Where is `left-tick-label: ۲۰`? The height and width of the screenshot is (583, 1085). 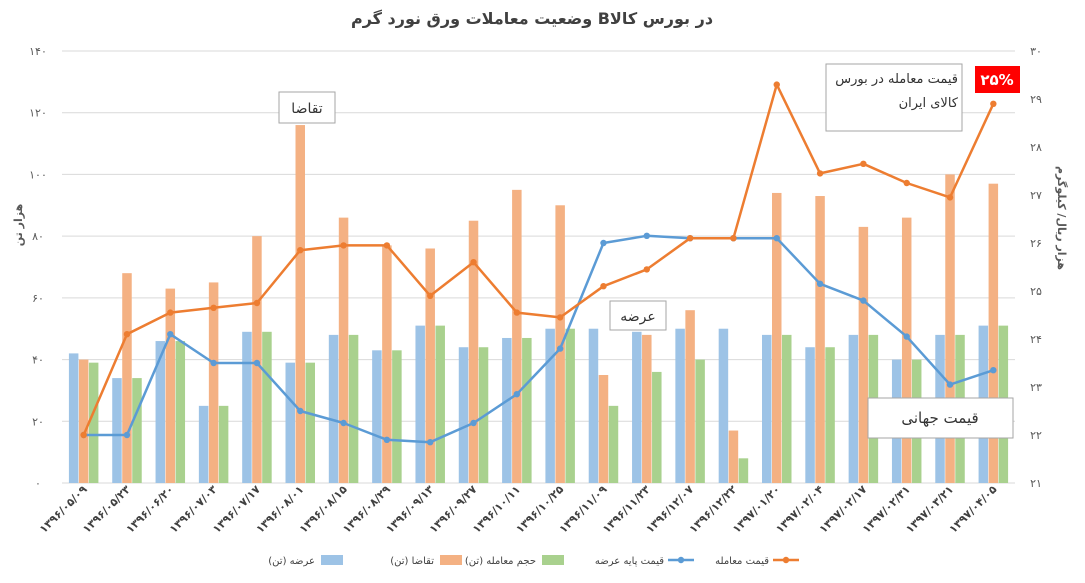
left-tick-label: ۲۰ is located at coordinates (38, 421).